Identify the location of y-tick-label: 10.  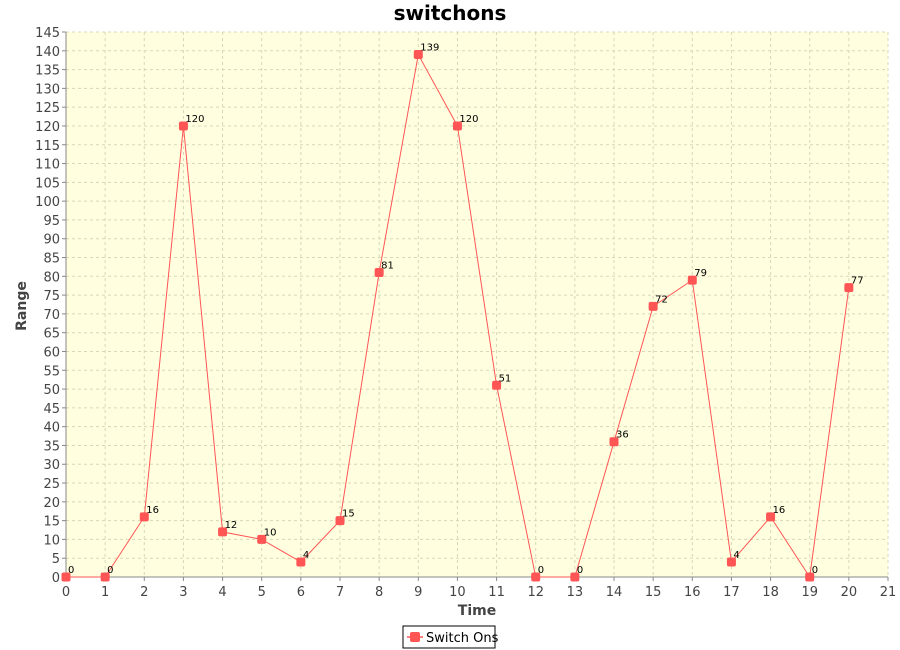
(51, 540).